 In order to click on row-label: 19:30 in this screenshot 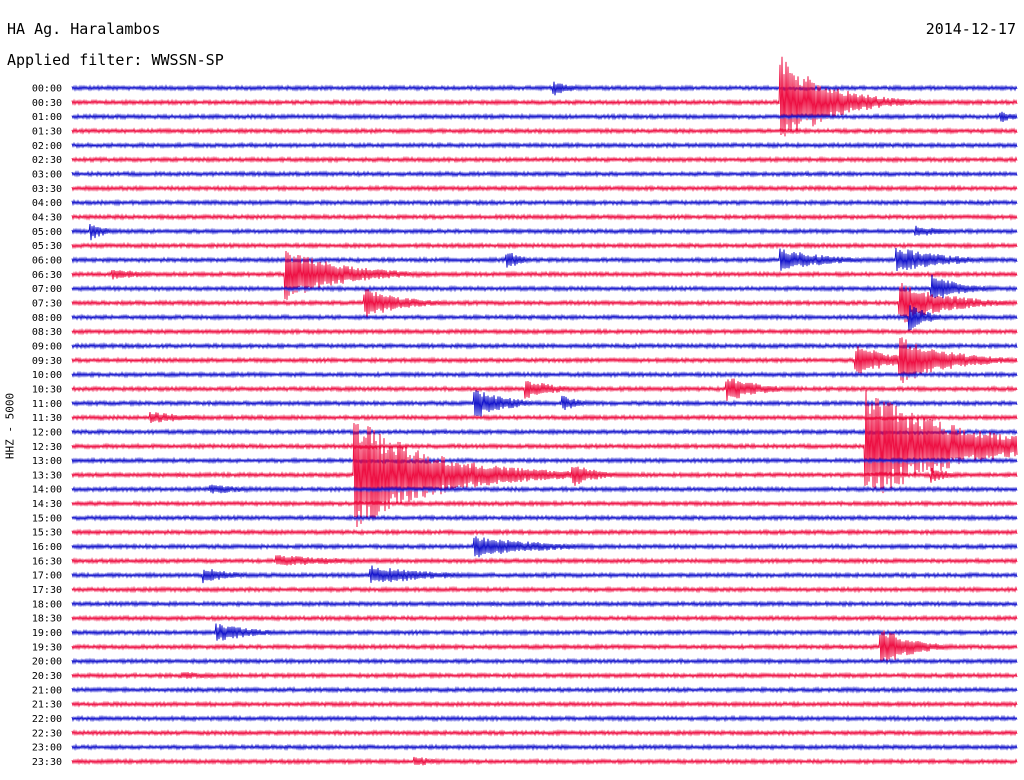, I will do `click(47, 647)`.